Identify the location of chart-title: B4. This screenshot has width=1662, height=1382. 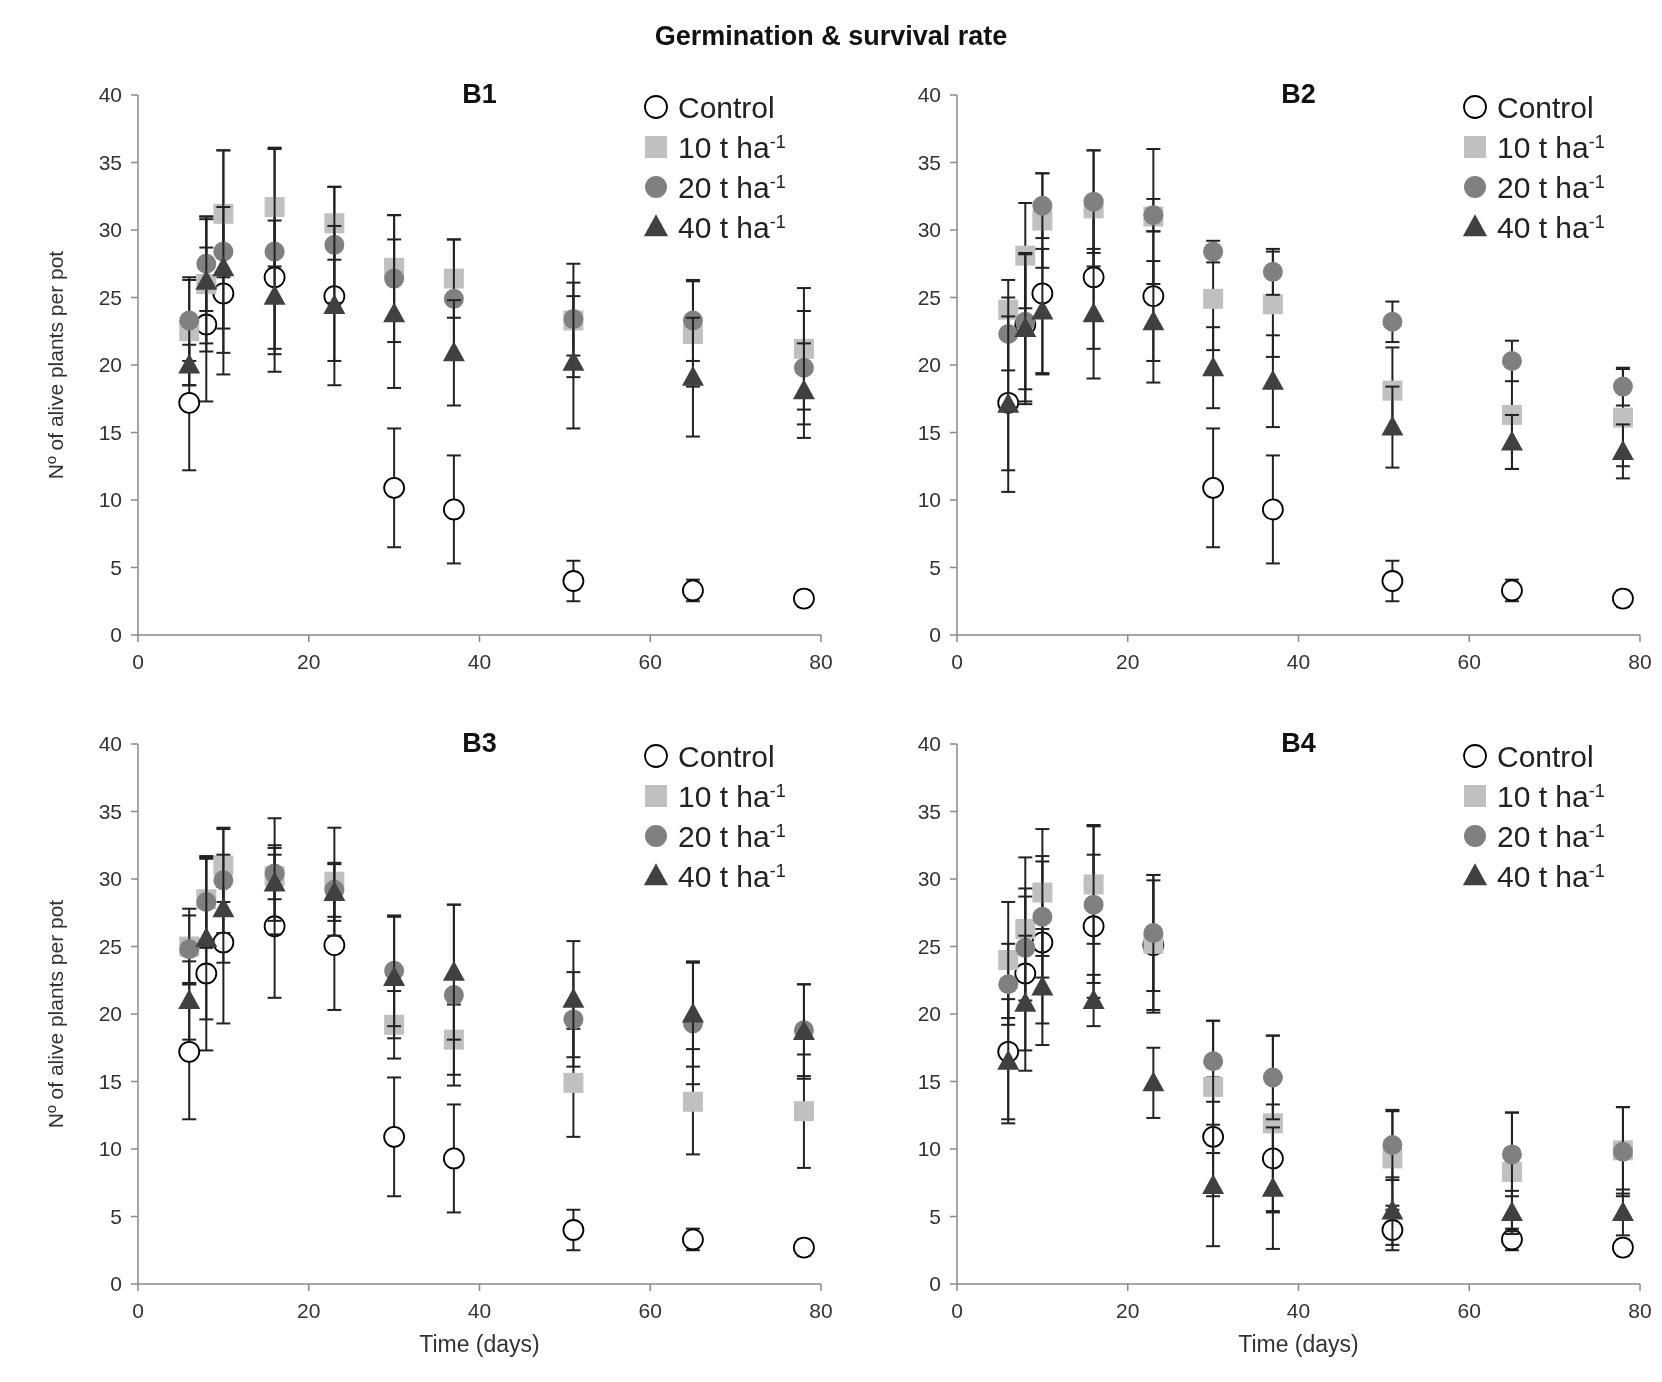
(1298, 743).